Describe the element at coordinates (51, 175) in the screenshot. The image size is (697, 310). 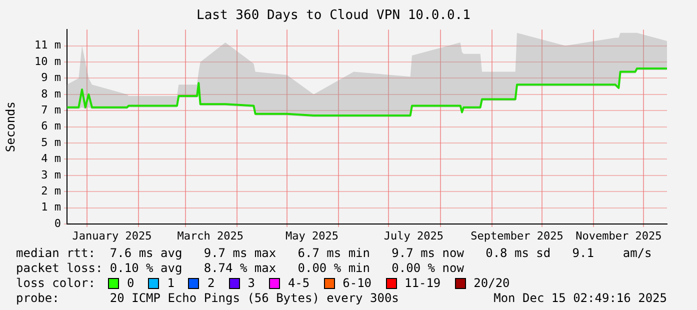
I see `y-tick-label: 3 m` at that location.